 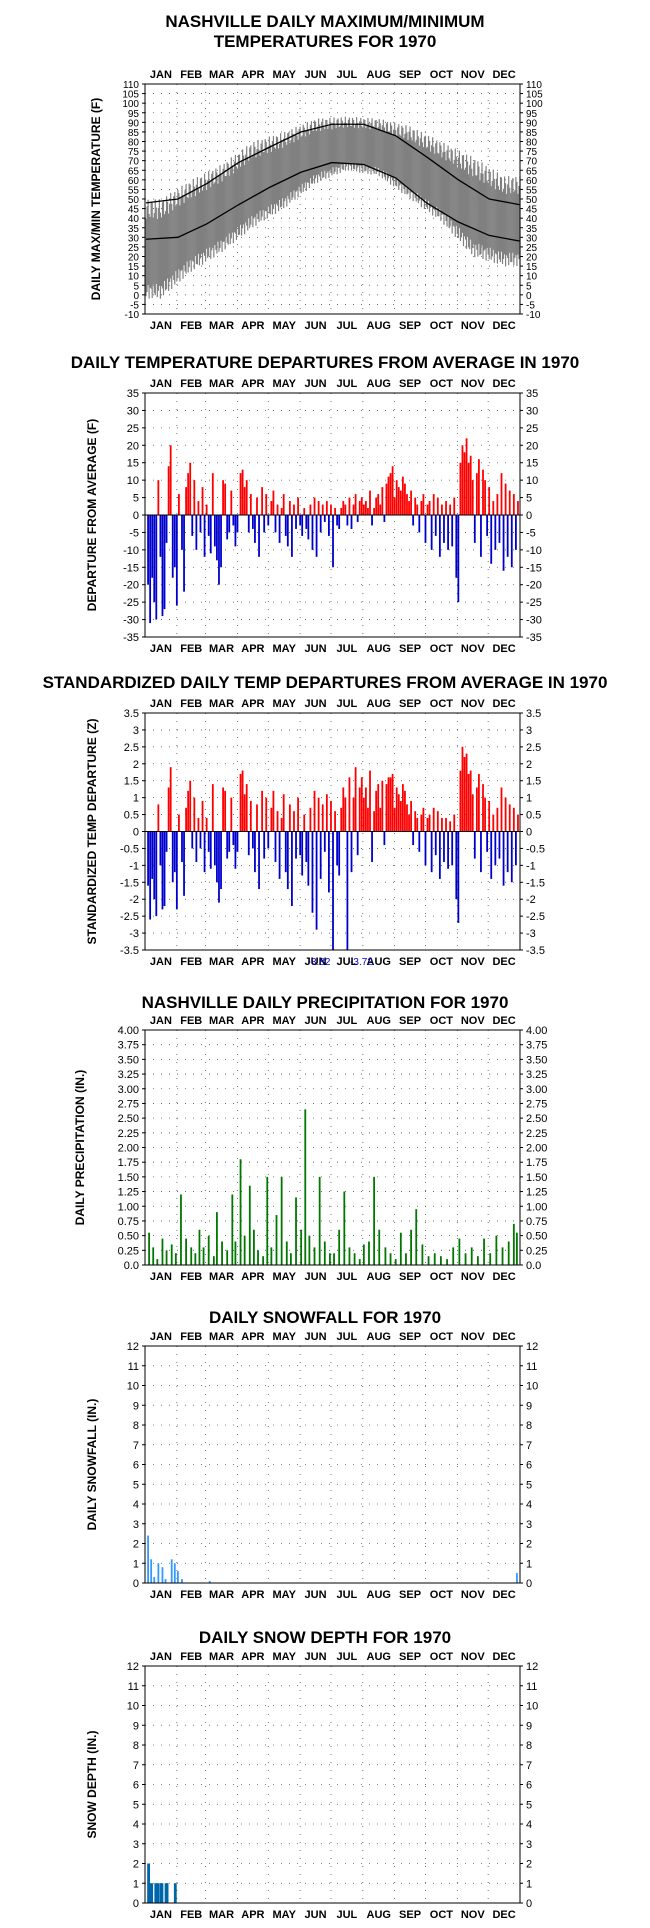 I want to click on y-tick-label-right: -10, so click(x=533, y=315).